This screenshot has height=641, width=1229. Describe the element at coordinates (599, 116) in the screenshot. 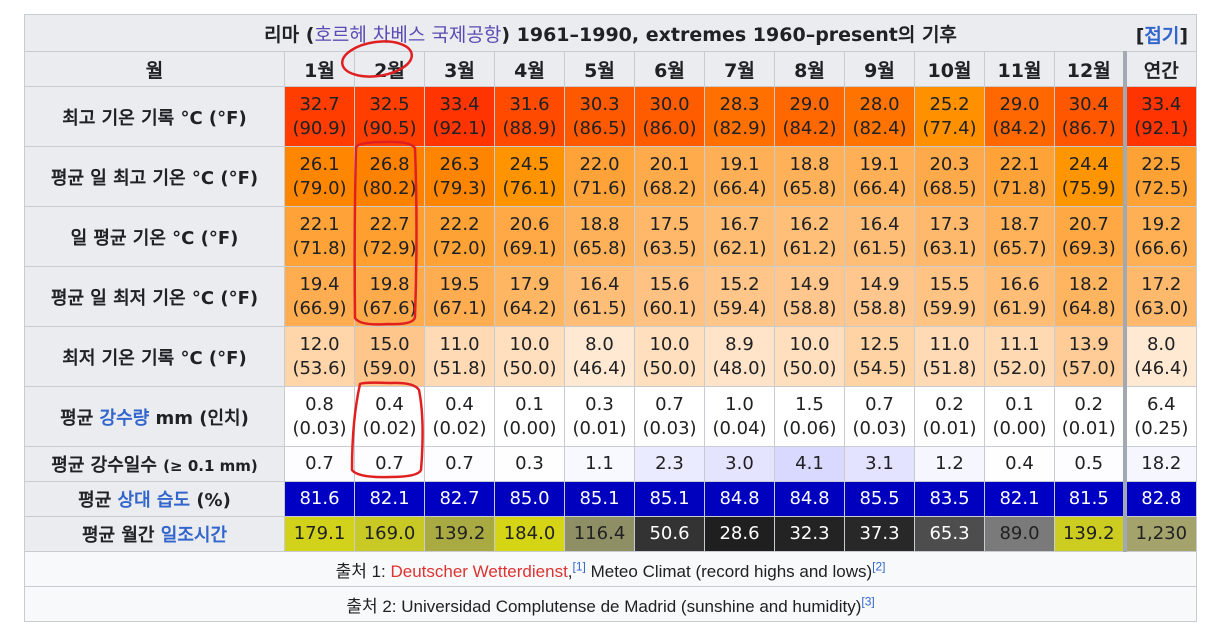

I see `value-cell: 30.3 (86.5)` at that location.